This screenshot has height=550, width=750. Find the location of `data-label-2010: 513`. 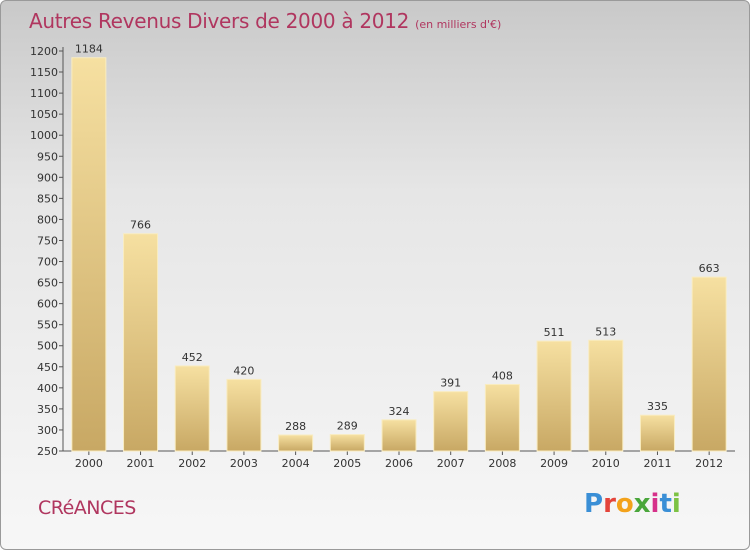

data-label-2010: 513 is located at coordinates (605, 331).